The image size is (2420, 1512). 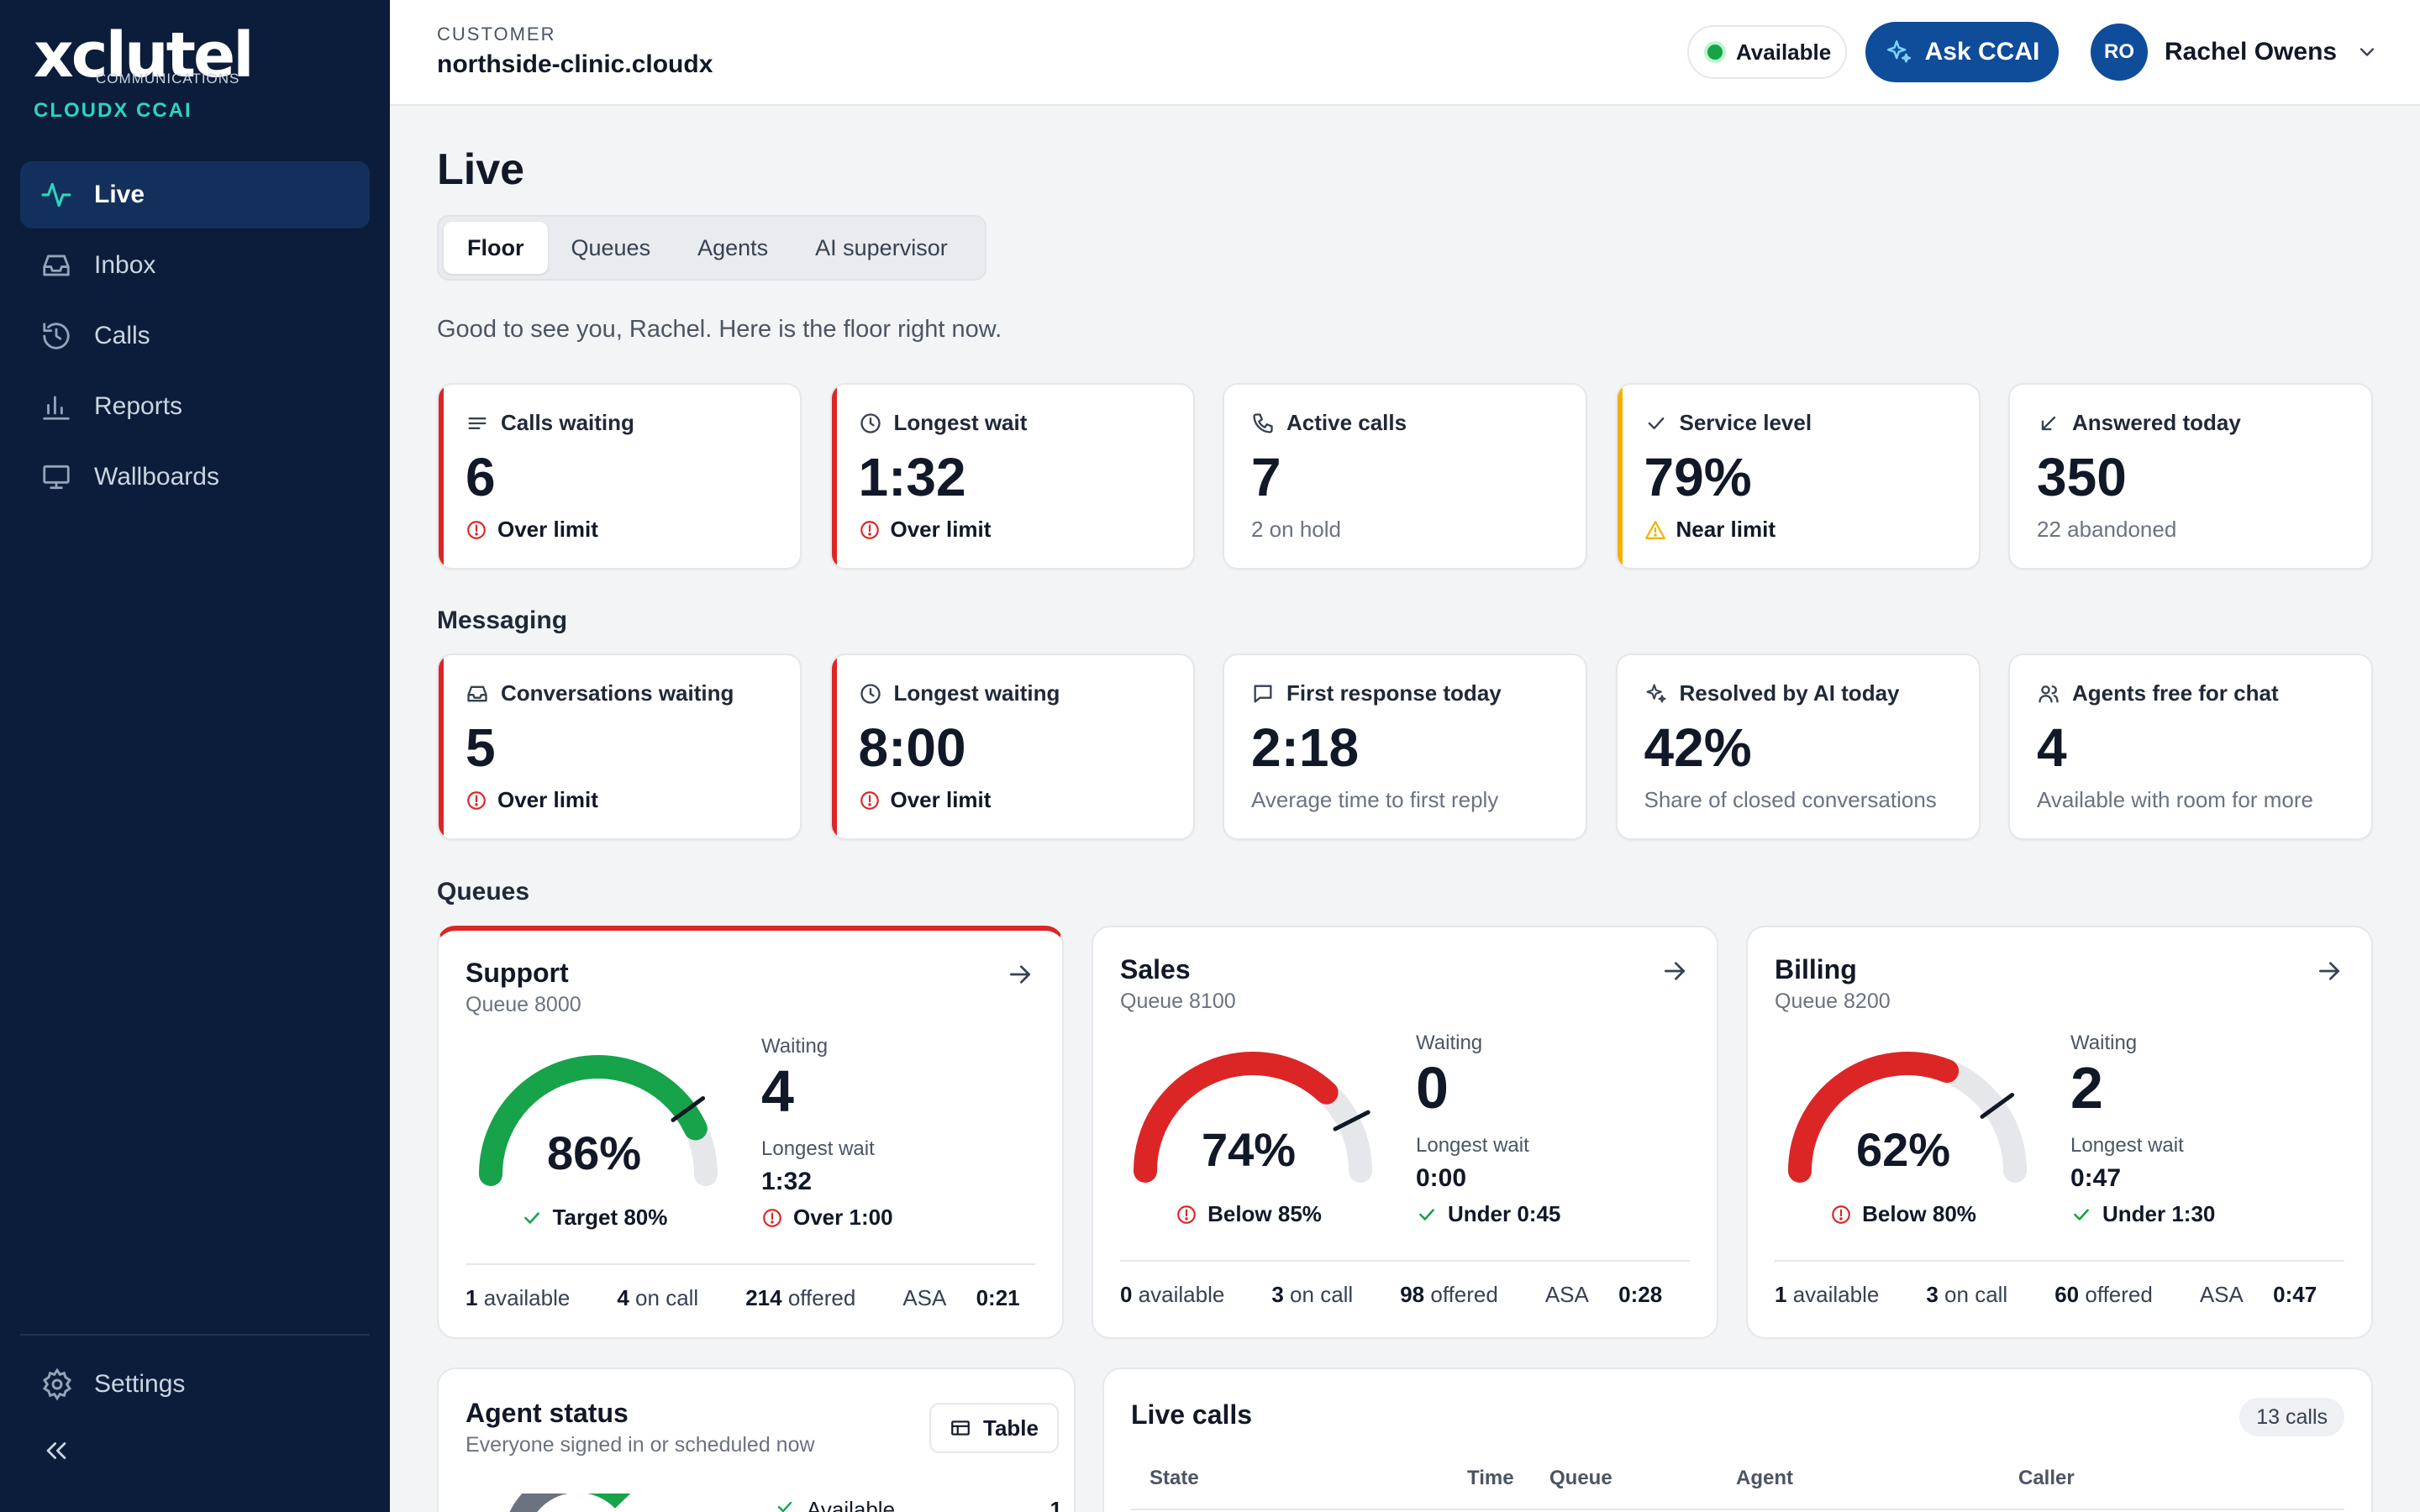 I want to click on kpi-value: 8:00, so click(x=912, y=747).